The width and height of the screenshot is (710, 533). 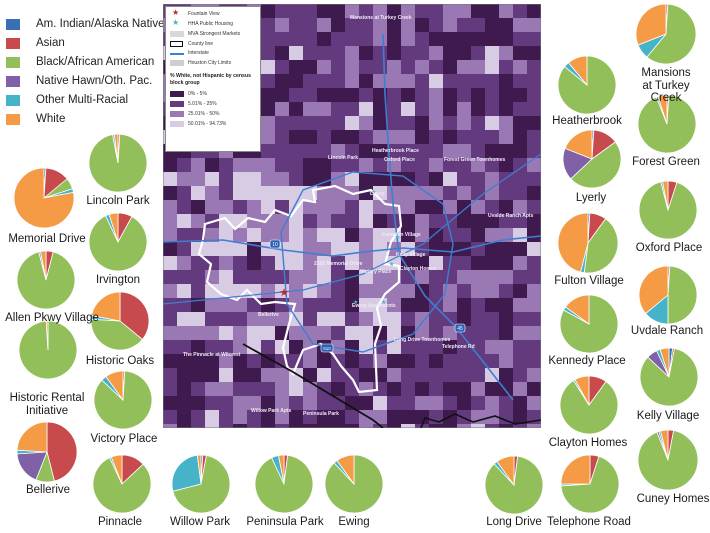 I want to click on pie-label-willow-park: Willow Park, so click(x=200, y=522).